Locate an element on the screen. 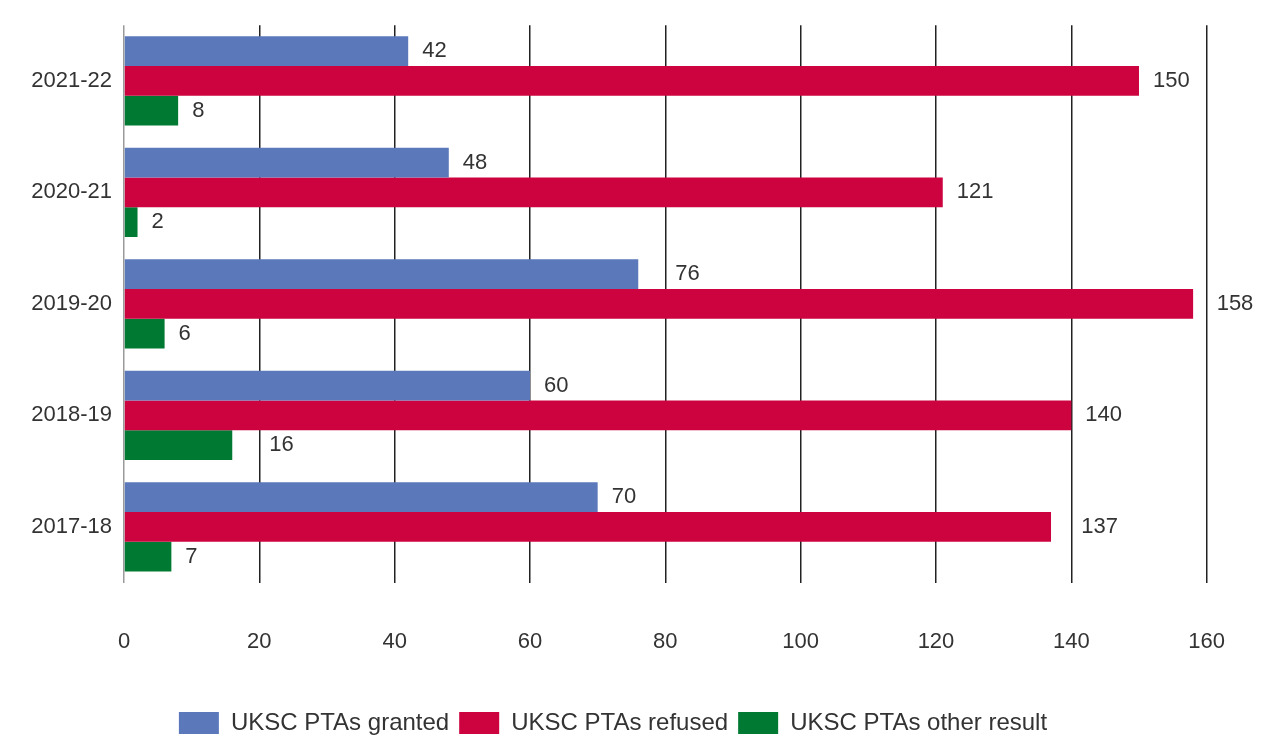  x-tick-label: 100 is located at coordinates (801, 640).